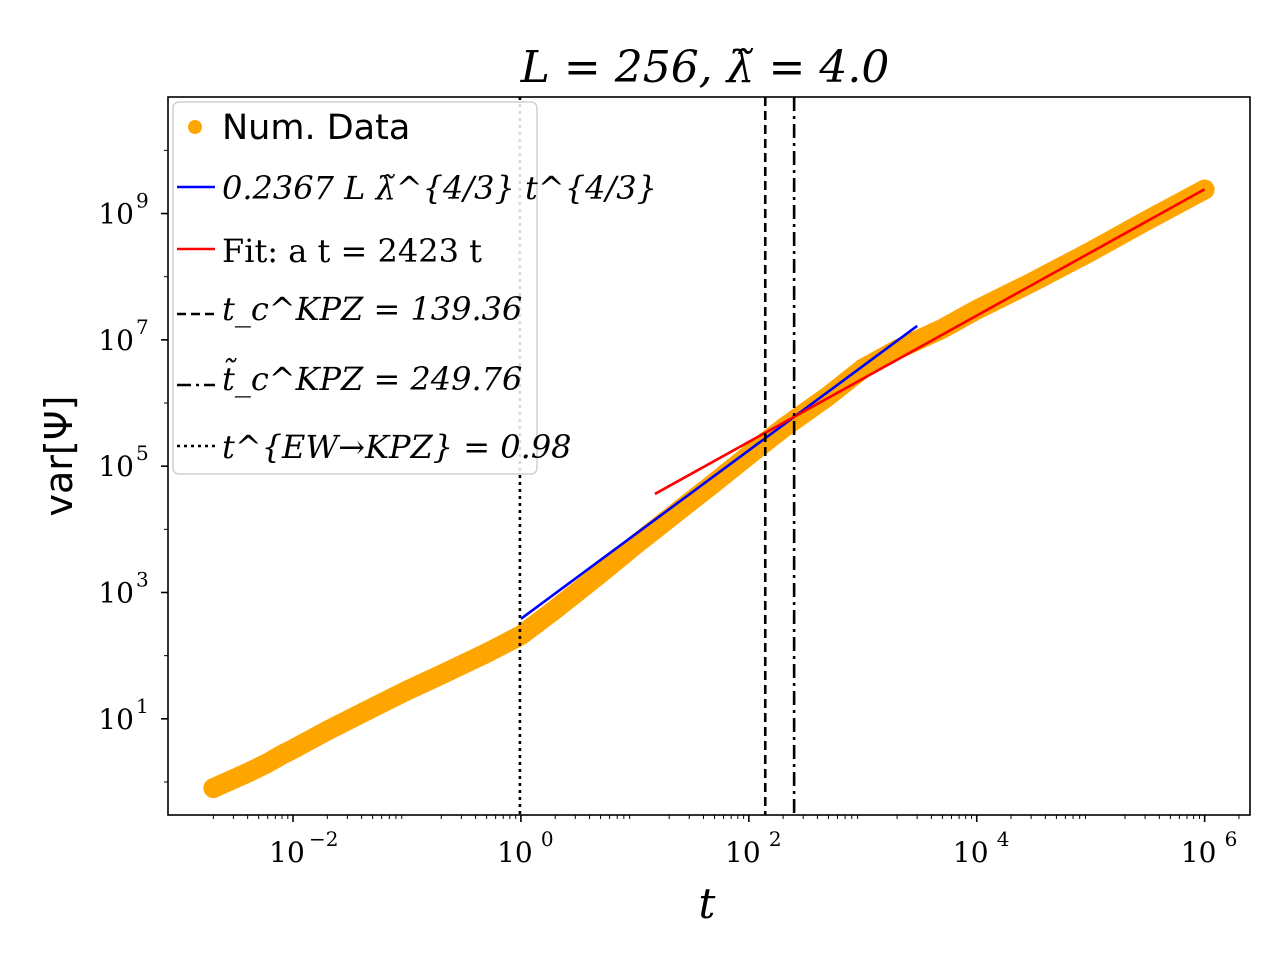  What do you see at coordinates (372, 309) in the screenshot?
I see `legend-label-tc-kpz: t_c^KPZ = 139.36` at bounding box center [372, 309].